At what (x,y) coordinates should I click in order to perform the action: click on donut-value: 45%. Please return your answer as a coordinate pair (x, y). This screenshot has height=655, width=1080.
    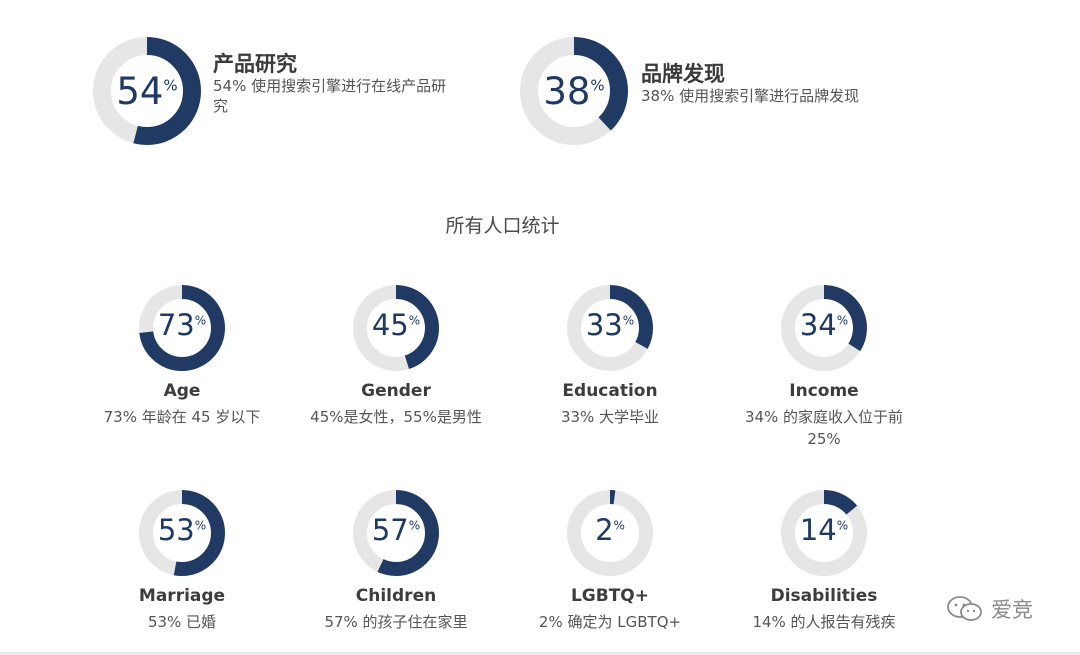
    Looking at the image, I should click on (396, 325).